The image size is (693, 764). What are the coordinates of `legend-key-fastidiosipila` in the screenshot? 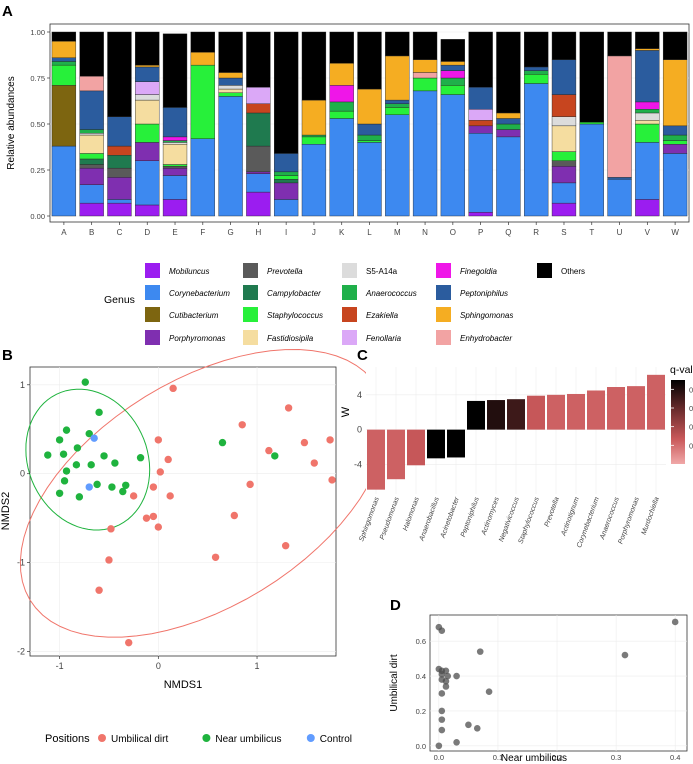 It's located at (250, 337).